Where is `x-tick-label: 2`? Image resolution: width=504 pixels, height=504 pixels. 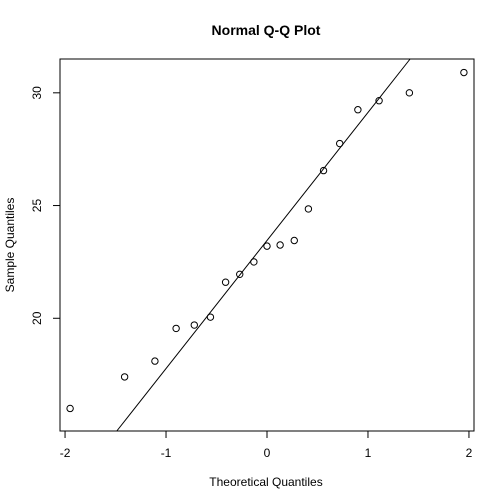
x-tick-label: 2 is located at coordinates (469, 453).